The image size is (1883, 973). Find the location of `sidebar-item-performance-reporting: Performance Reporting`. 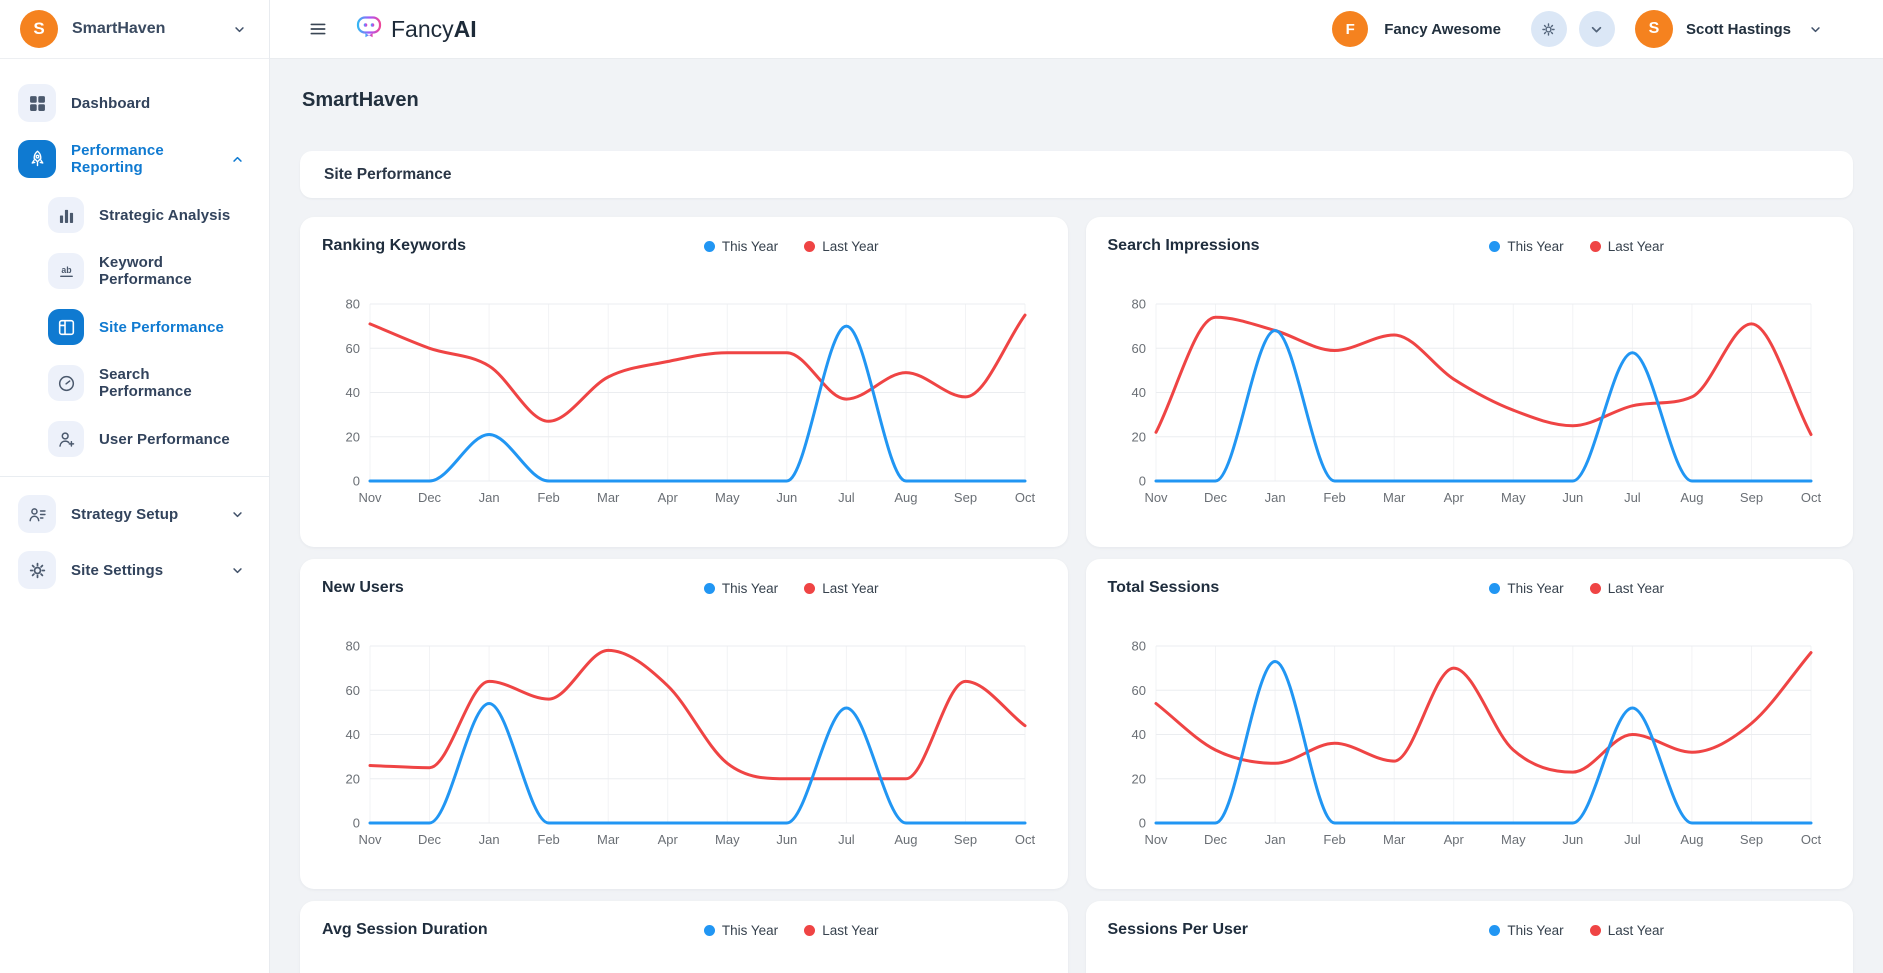

sidebar-item-performance-reporting: Performance Reporting is located at coordinates (134, 159).